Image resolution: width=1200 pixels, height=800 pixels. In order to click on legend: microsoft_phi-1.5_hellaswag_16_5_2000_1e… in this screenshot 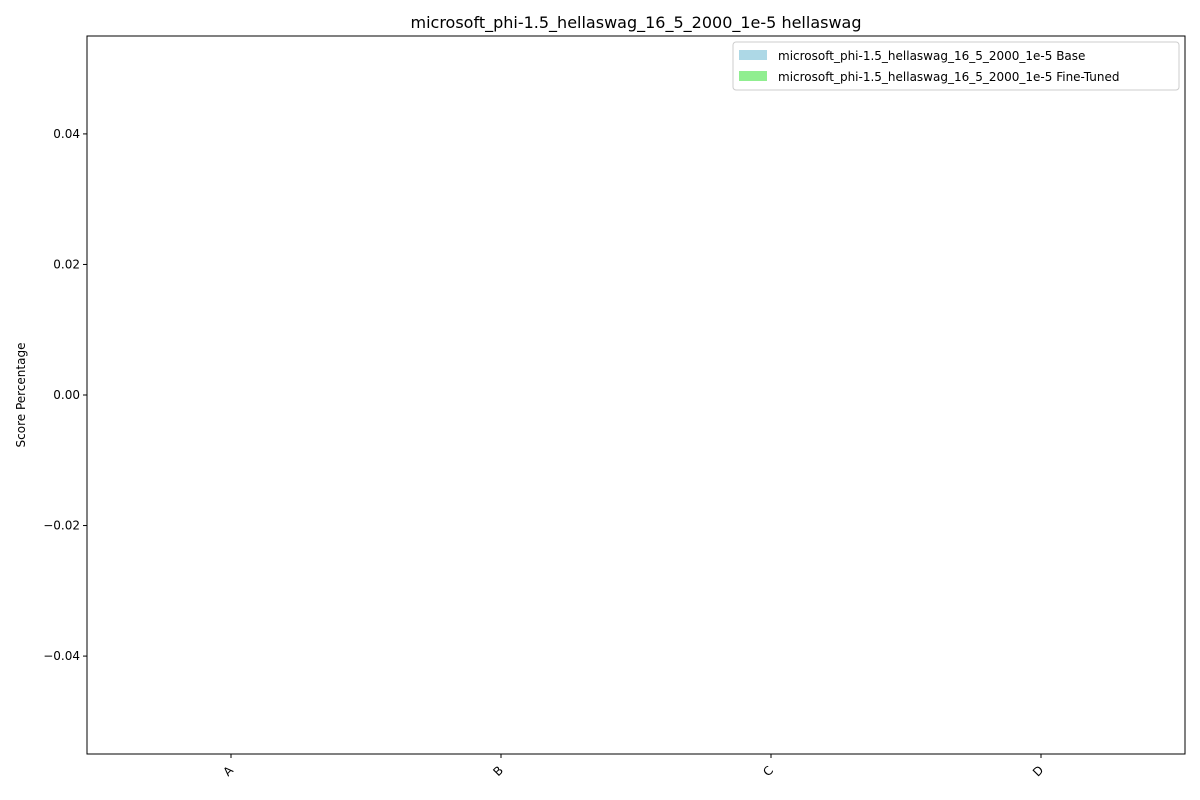, I will do `click(956, 66)`.